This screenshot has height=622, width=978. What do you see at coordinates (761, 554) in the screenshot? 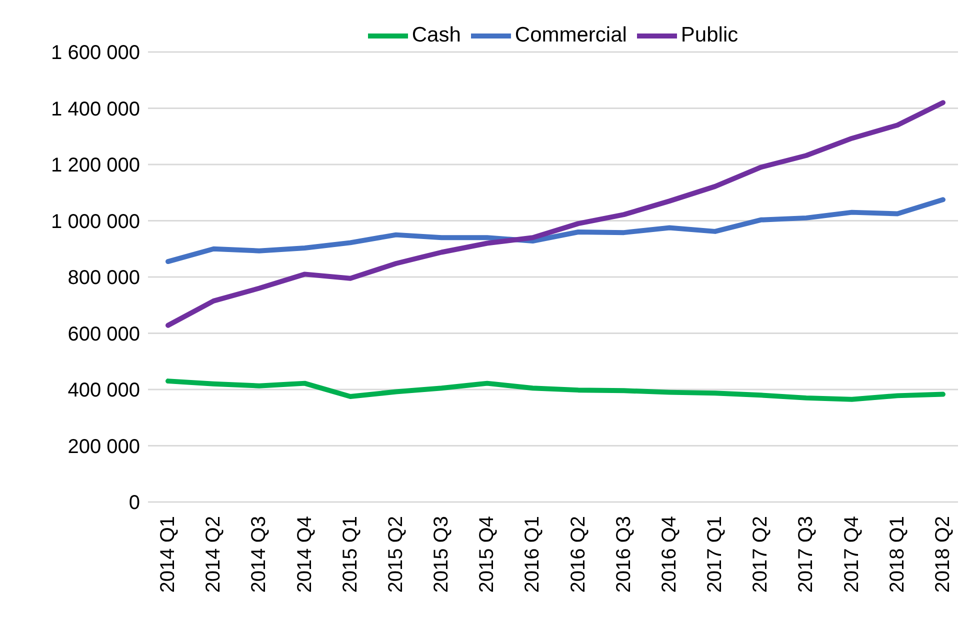
I see `x-tick-label: 2017 Q2` at bounding box center [761, 554].